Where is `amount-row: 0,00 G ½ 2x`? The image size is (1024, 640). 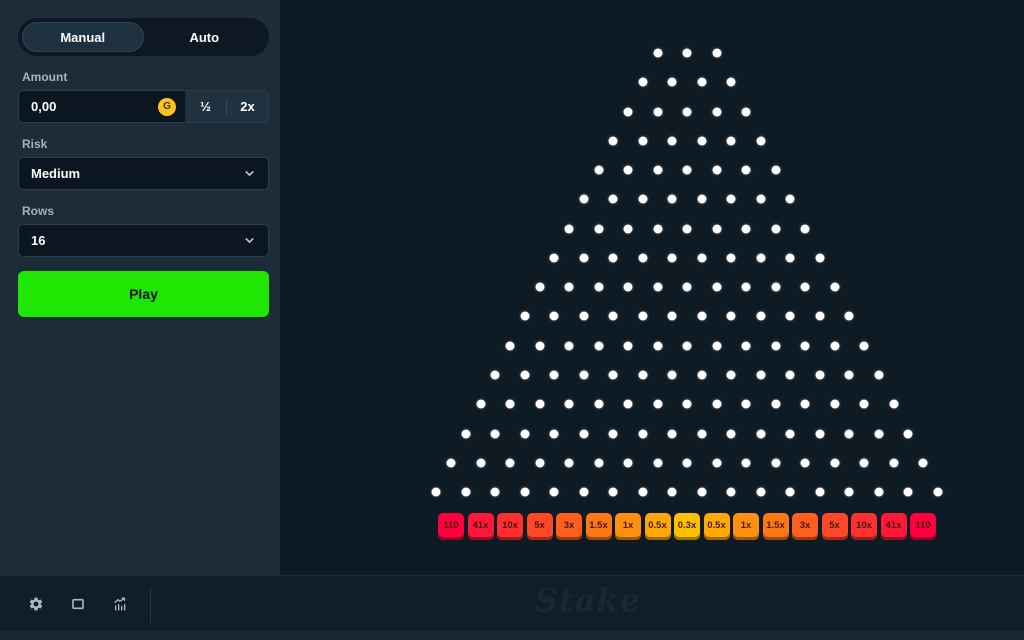 amount-row: 0,00 G ½ 2x is located at coordinates (143, 106).